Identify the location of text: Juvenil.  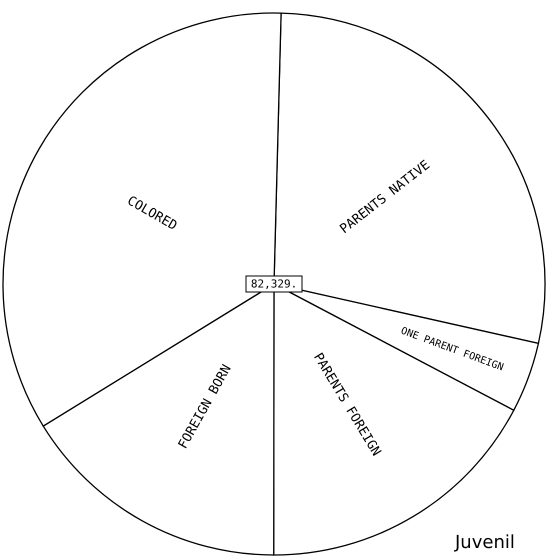
(484, 542).